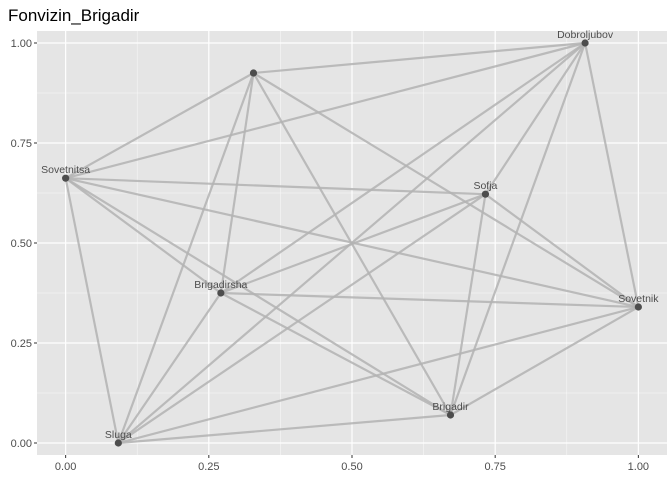 The height and width of the screenshot is (480, 672). What do you see at coordinates (21, 144) in the screenshot?
I see `y-tick-label: 0.75` at bounding box center [21, 144].